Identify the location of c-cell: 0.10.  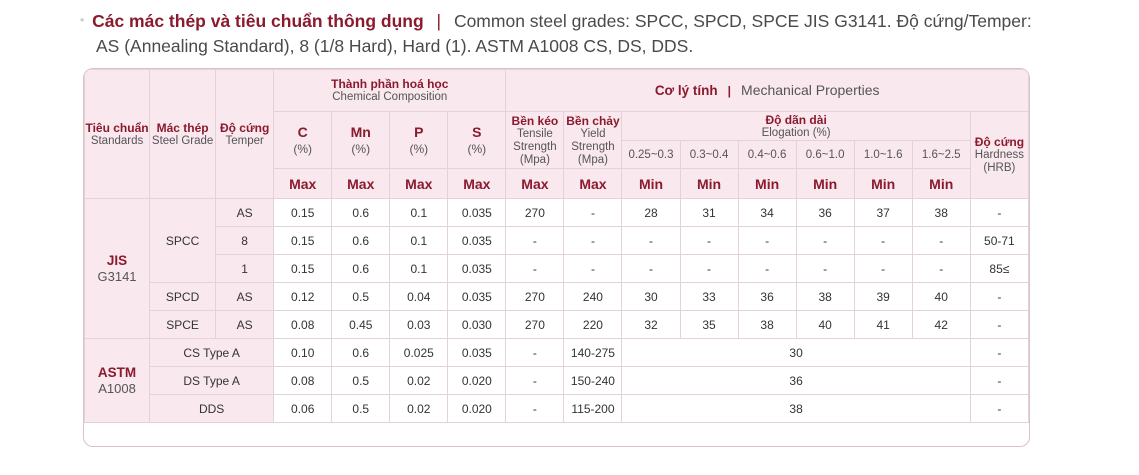
(303, 352).